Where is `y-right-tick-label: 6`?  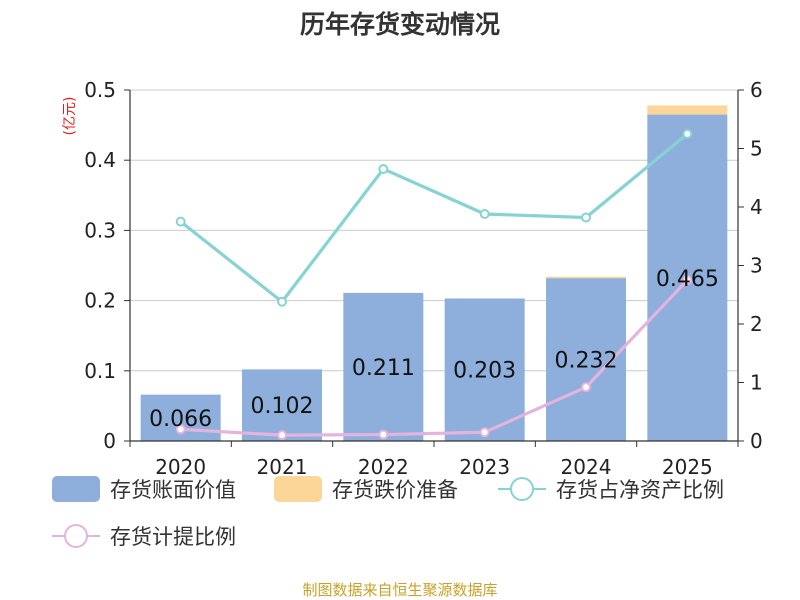 y-right-tick-label: 6 is located at coordinates (756, 90).